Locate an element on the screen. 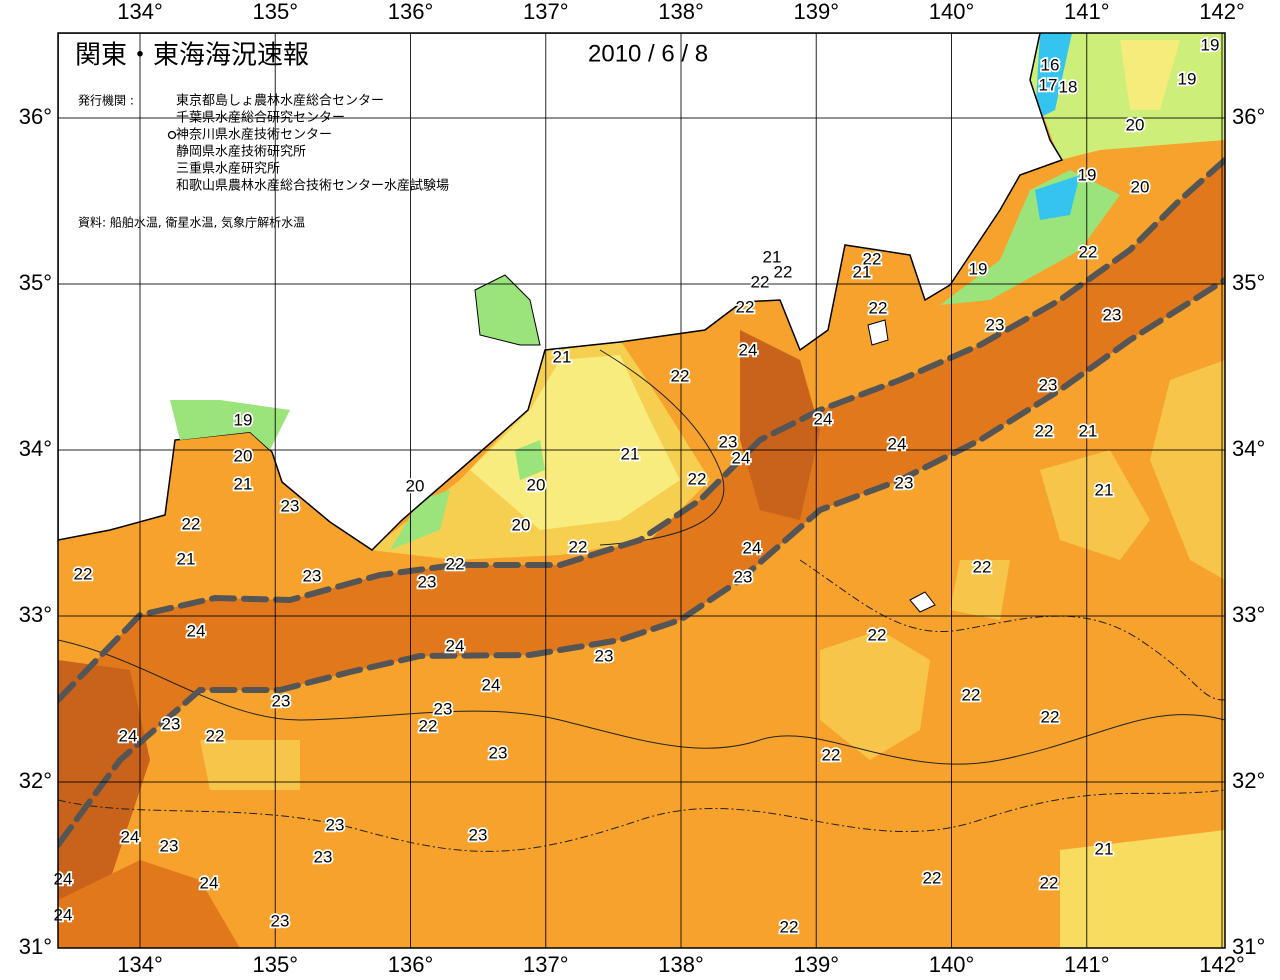 The image size is (1280, 980). data-source: 資料: 船舶水温, 衛星水温, 気象庁解析水温 is located at coordinates (191, 222).